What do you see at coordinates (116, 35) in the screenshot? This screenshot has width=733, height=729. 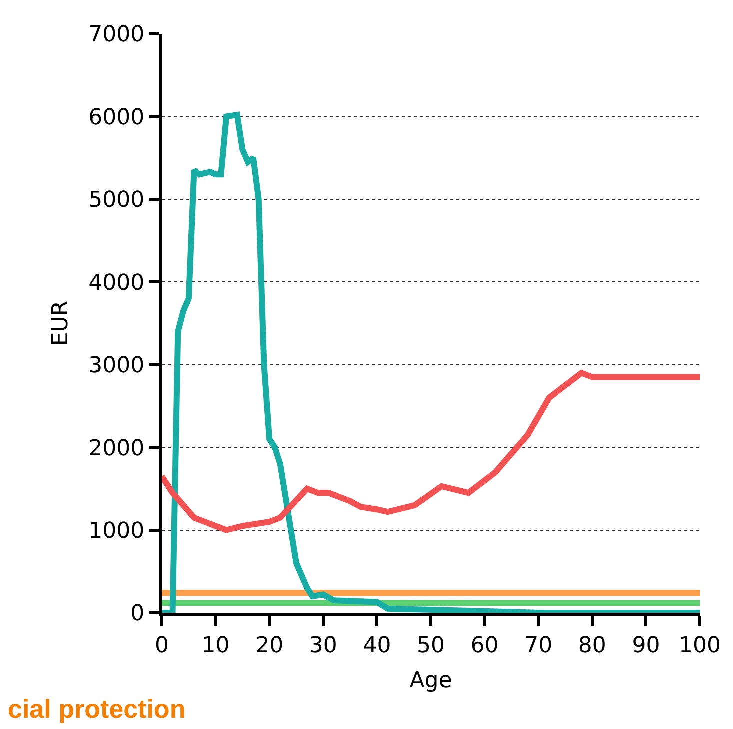 I see `y-tick-label: 7000` at bounding box center [116, 35].